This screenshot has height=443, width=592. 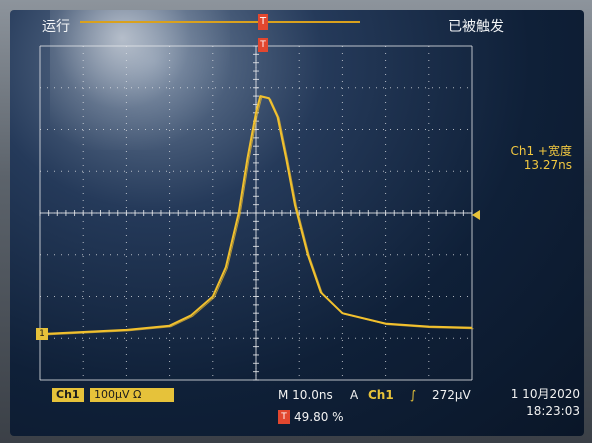 I want to click on acquisition-status: 运行, so click(x=56, y=27).